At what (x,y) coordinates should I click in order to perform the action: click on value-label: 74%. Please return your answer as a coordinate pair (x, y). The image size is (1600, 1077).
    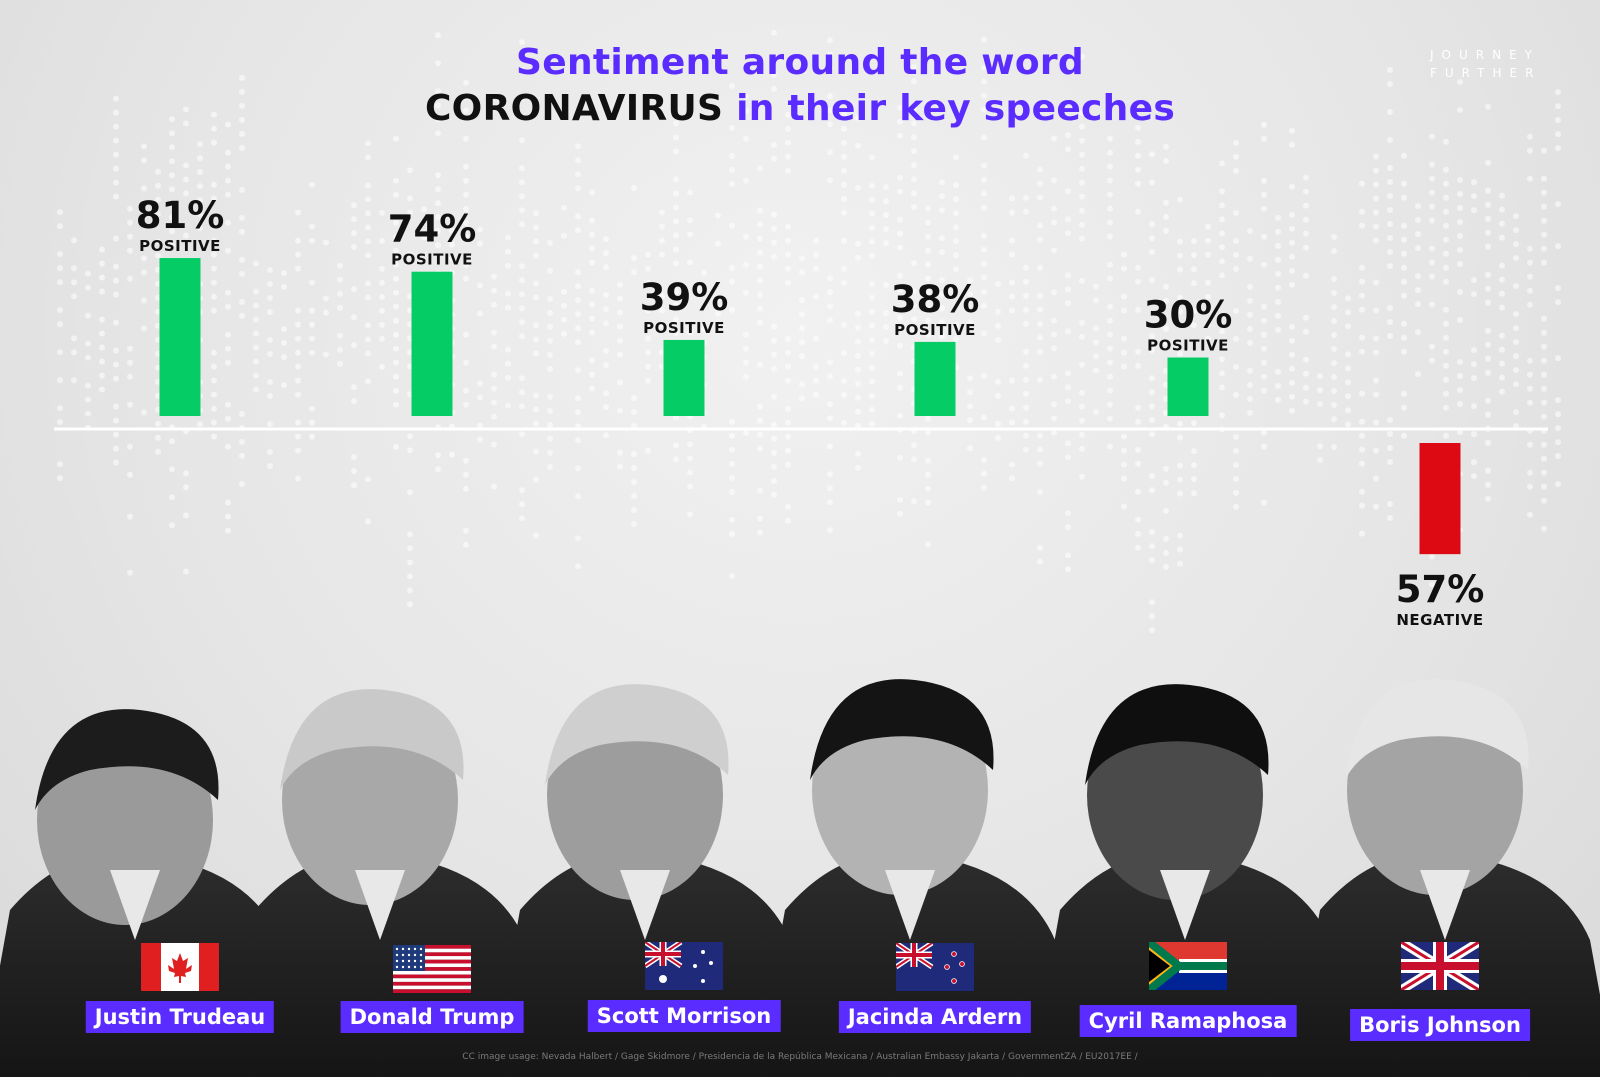
    Looking at the image, I should click on (432, 229).